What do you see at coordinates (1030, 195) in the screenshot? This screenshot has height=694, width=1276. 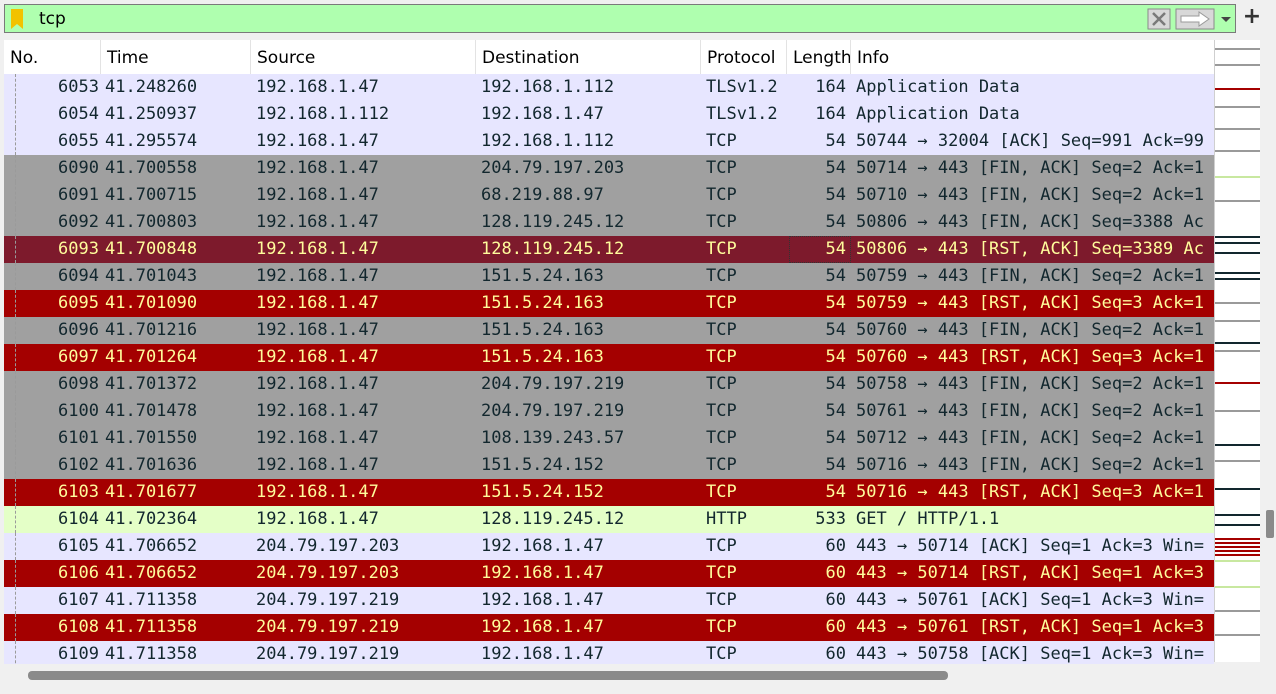 I see `cell-info: 50710 → 443 [FIN, ACK] Seq=2 Ack=1` at bounding box center [1030, 195].